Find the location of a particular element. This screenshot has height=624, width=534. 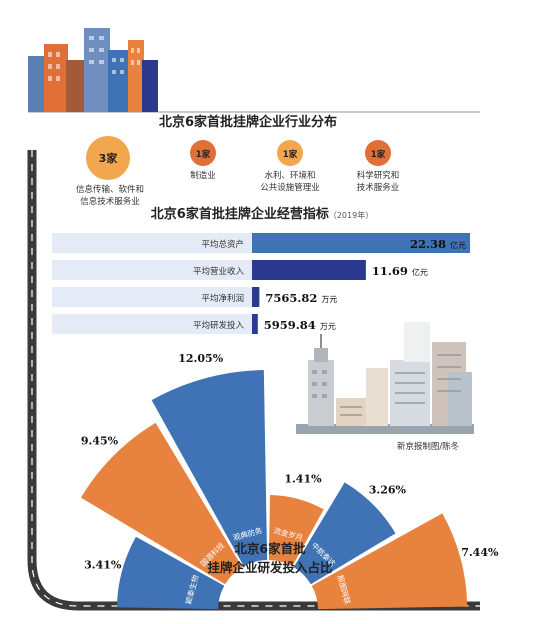

indicator-title-text: 北京6家首批挂牌企业经营指标 is located at coordinates (240, 214).